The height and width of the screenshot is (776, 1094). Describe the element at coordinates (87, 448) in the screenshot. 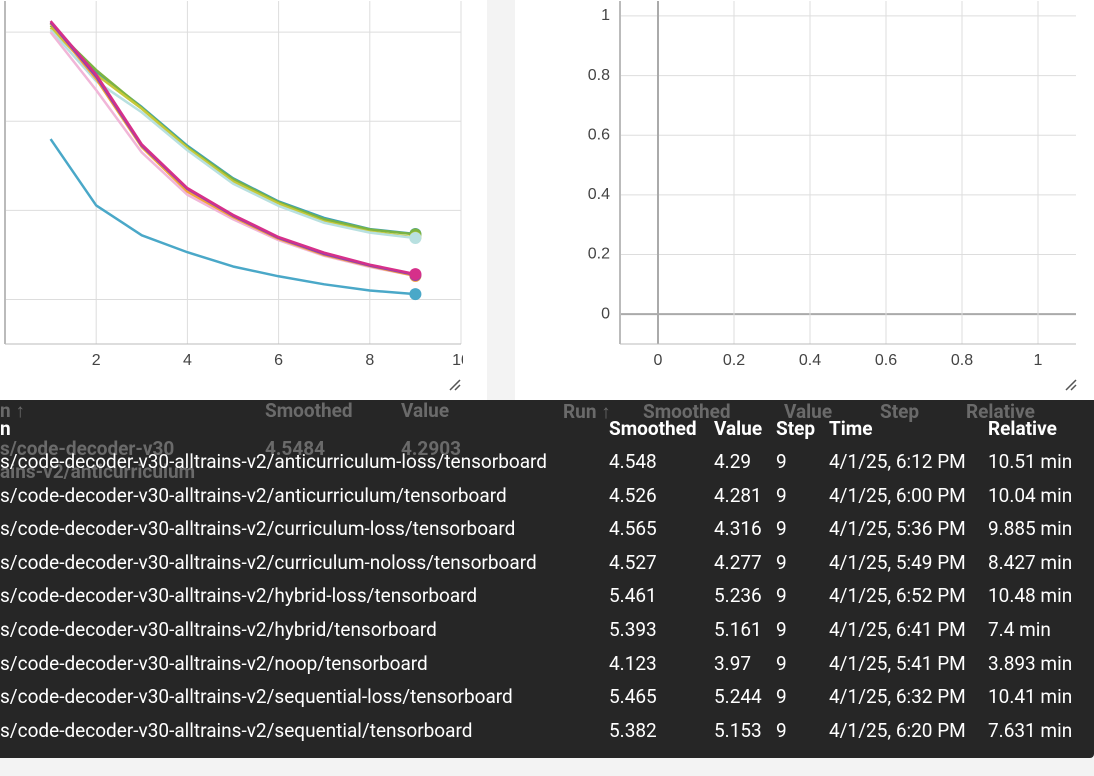

I see `ghost-text: s/code-decoder-v30` at that location.